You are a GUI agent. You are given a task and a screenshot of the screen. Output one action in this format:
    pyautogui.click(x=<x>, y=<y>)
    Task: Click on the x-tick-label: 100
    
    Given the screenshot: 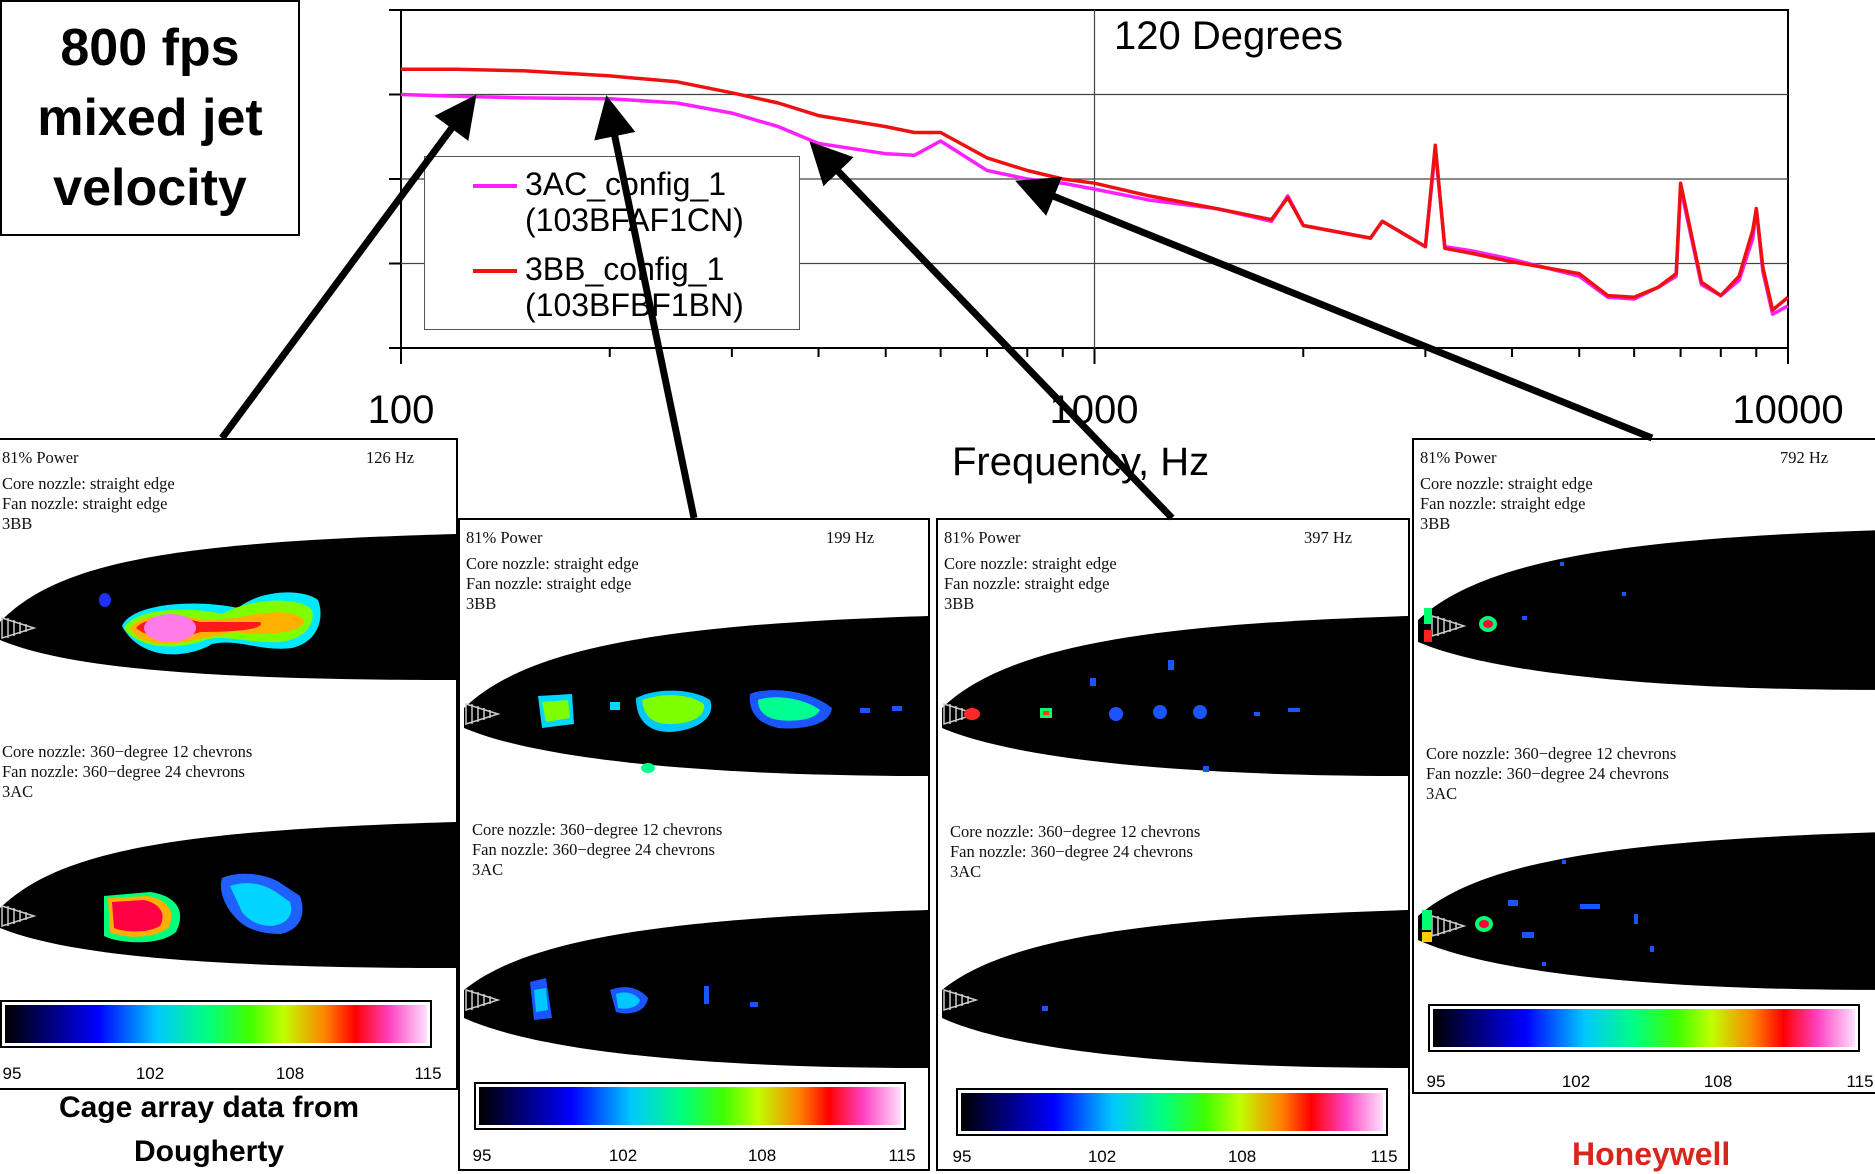 What is the action you would take?
    pyautogui.click(x=401, y=410)
    